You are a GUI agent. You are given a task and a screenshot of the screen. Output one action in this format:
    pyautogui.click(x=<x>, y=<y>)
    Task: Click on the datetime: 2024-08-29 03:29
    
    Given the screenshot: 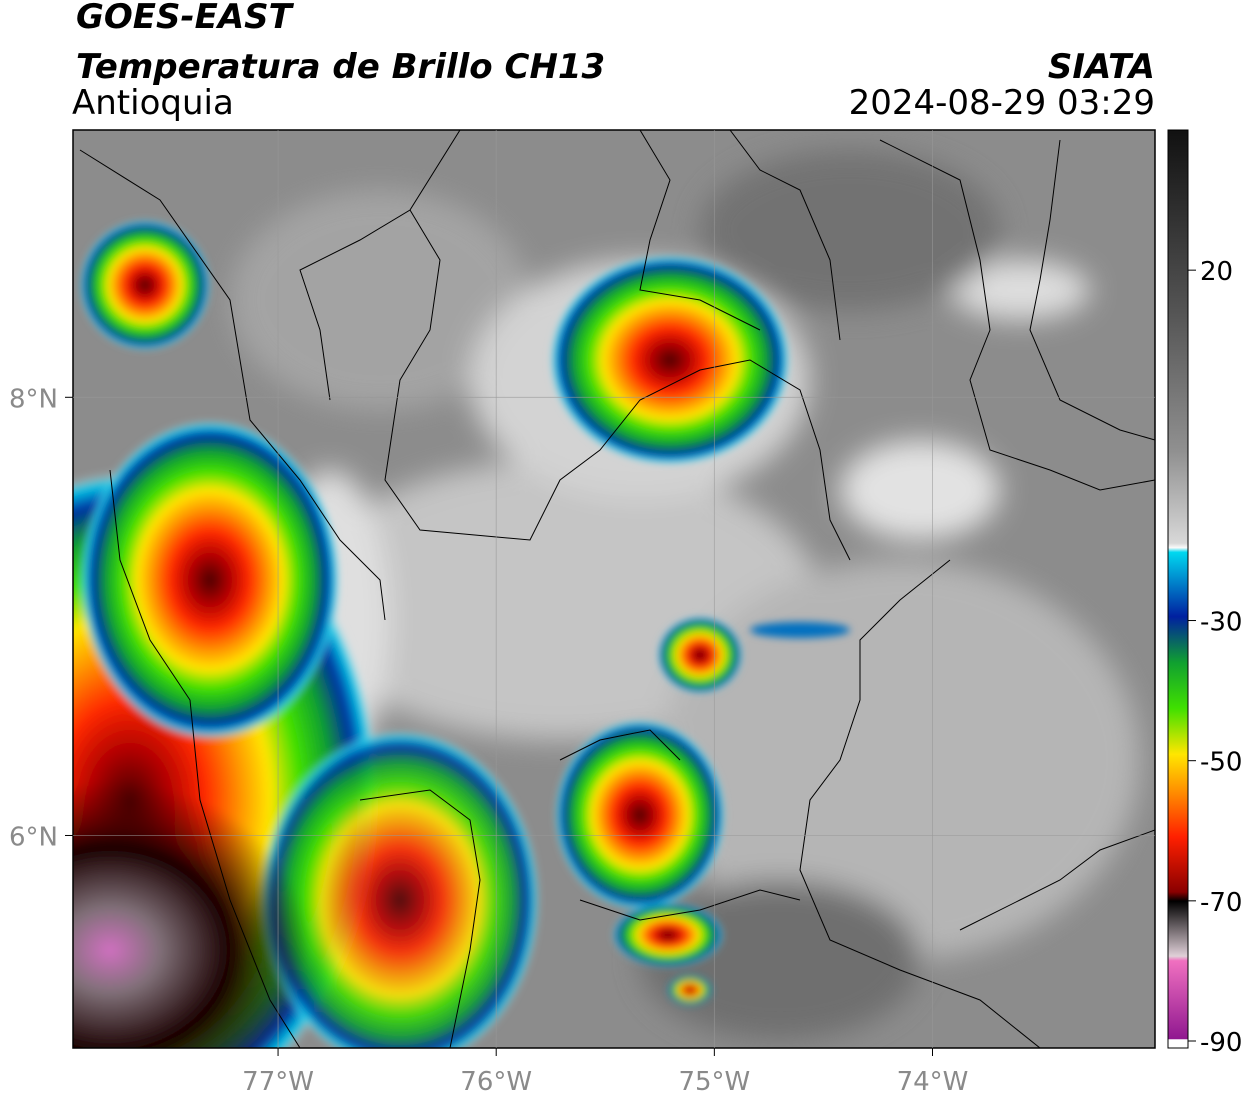 What is the action you would take?
    pyautogui.click(x=1002, y=103)
    